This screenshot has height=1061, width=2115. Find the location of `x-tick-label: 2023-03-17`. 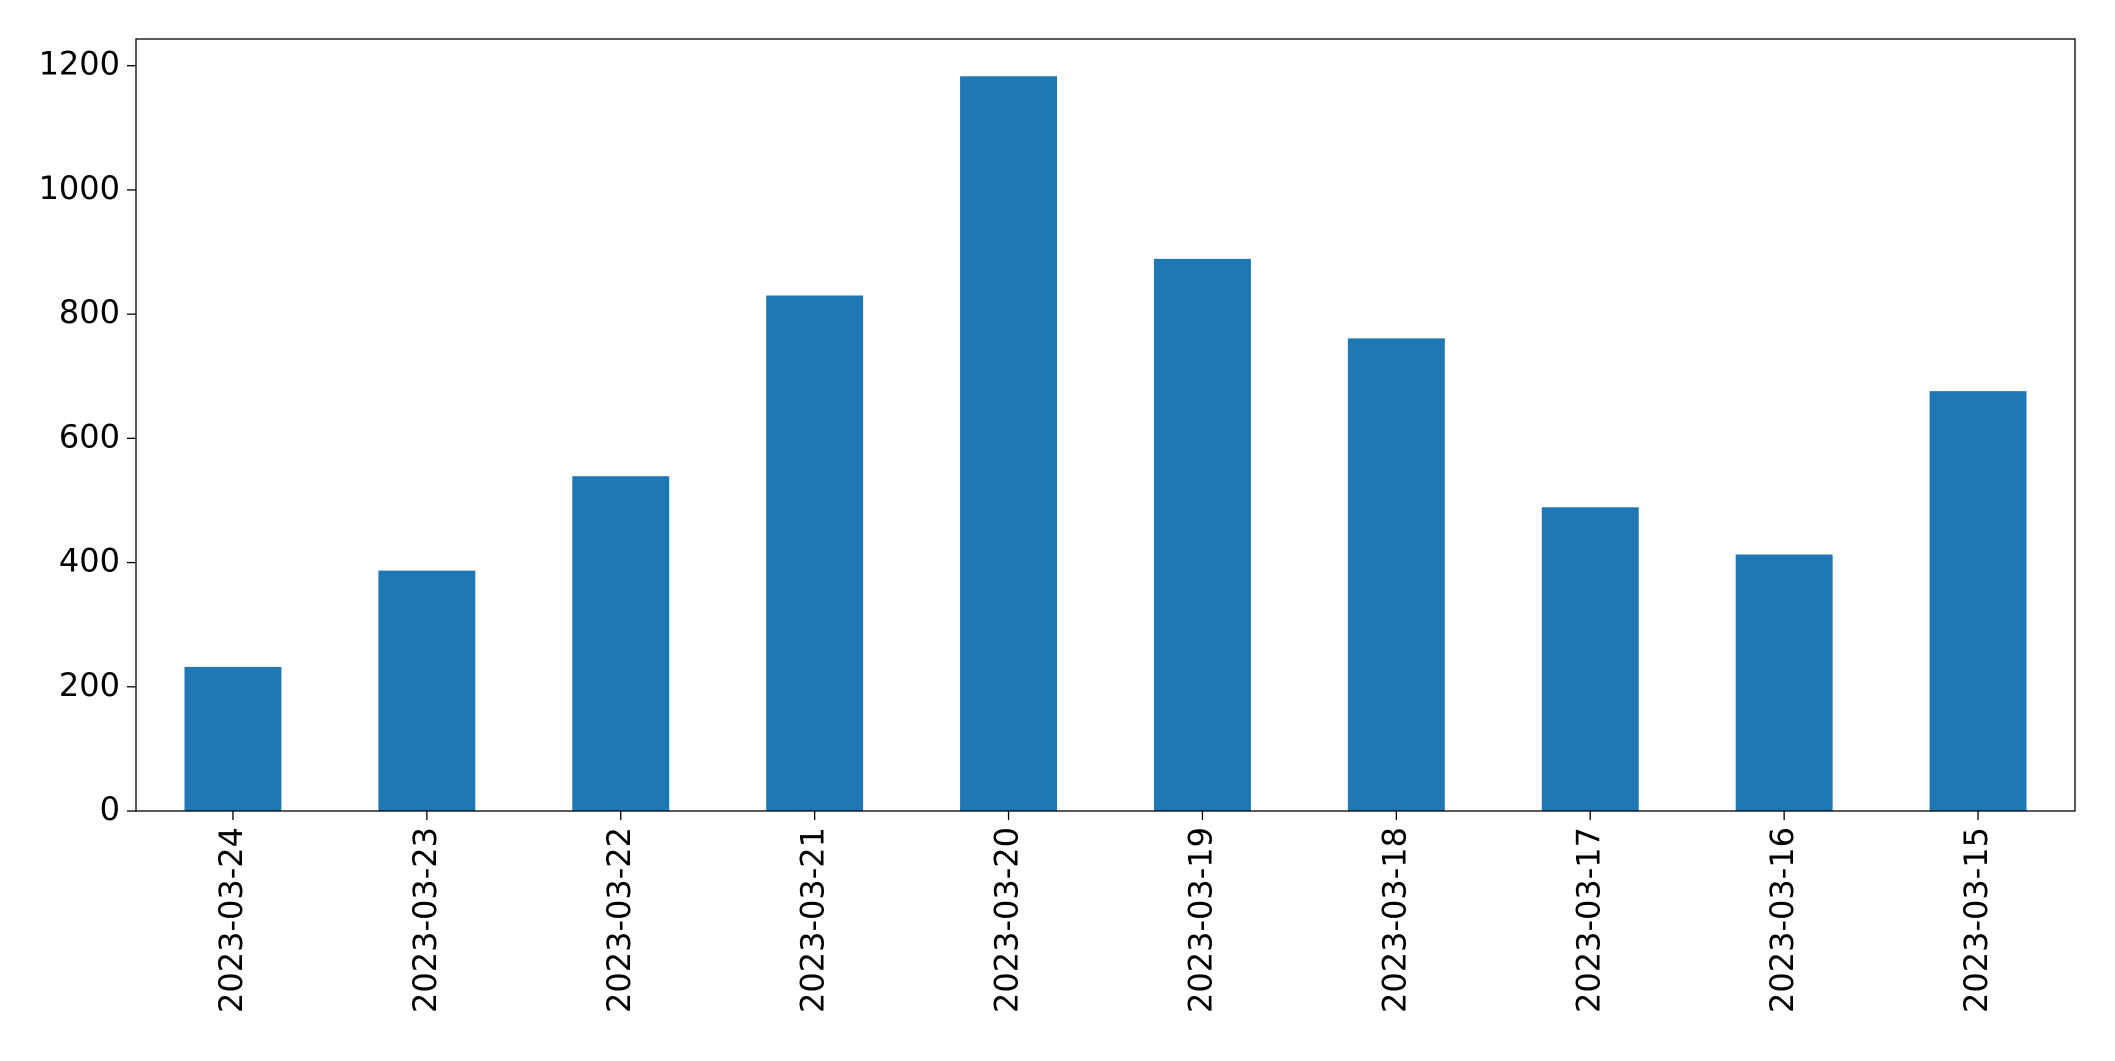

x-tick-label: 2023-03-17 is located at coordinates (1588, 920).